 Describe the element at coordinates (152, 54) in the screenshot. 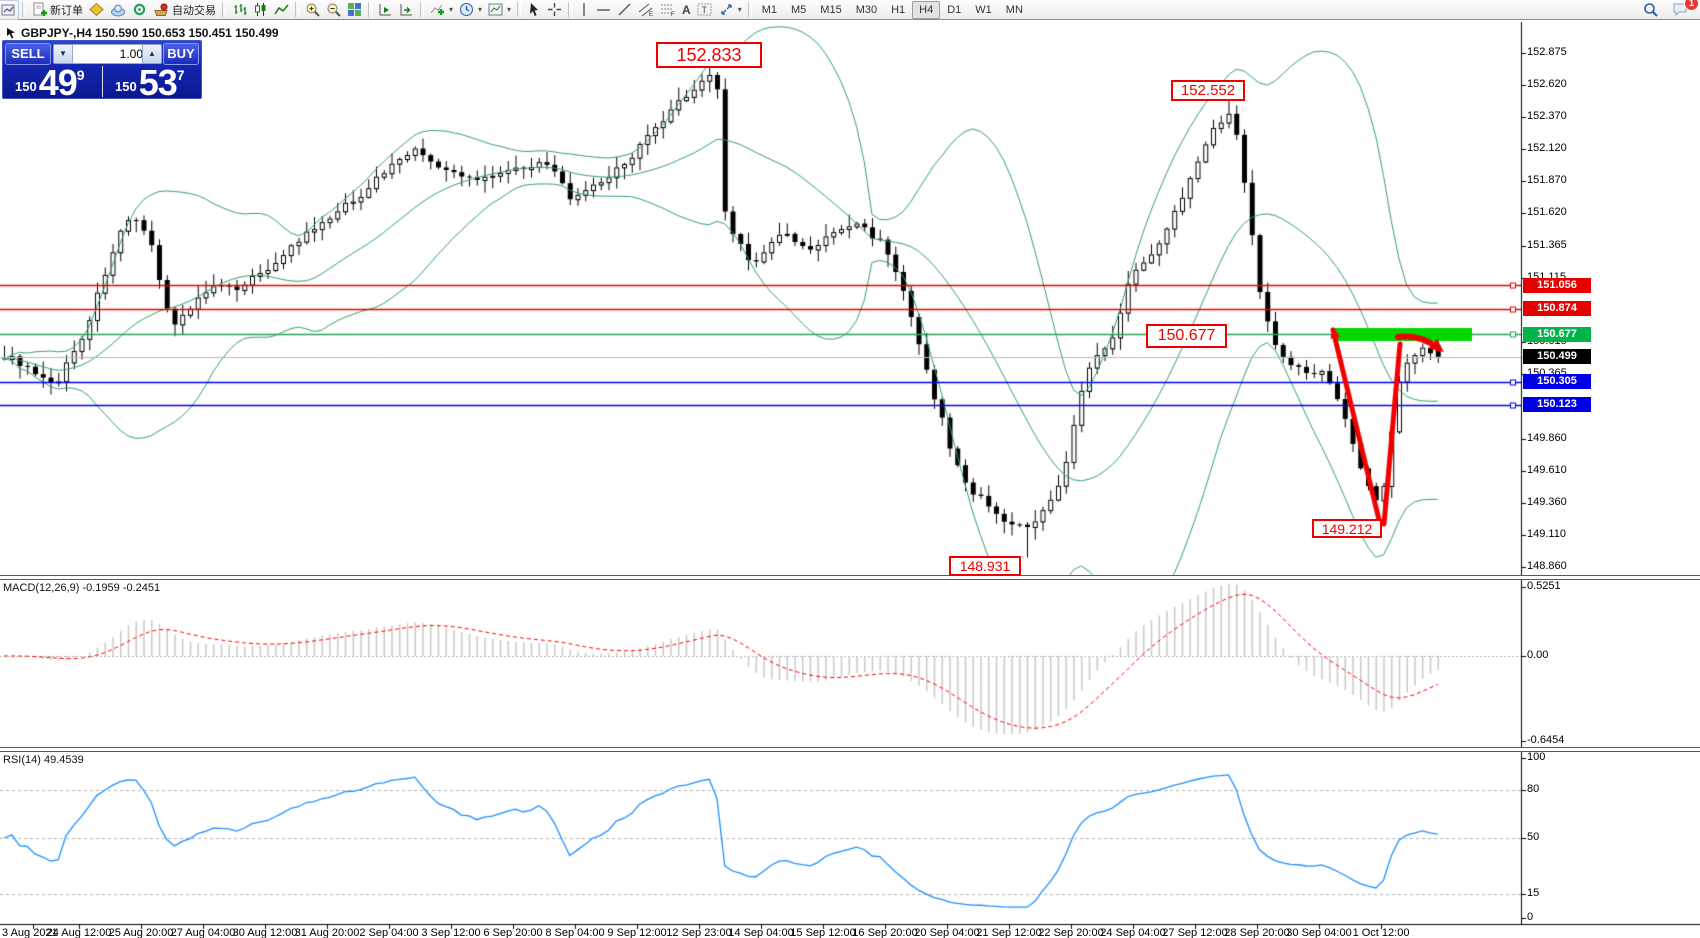

I see `volume-increase-button: ▲` at that location.